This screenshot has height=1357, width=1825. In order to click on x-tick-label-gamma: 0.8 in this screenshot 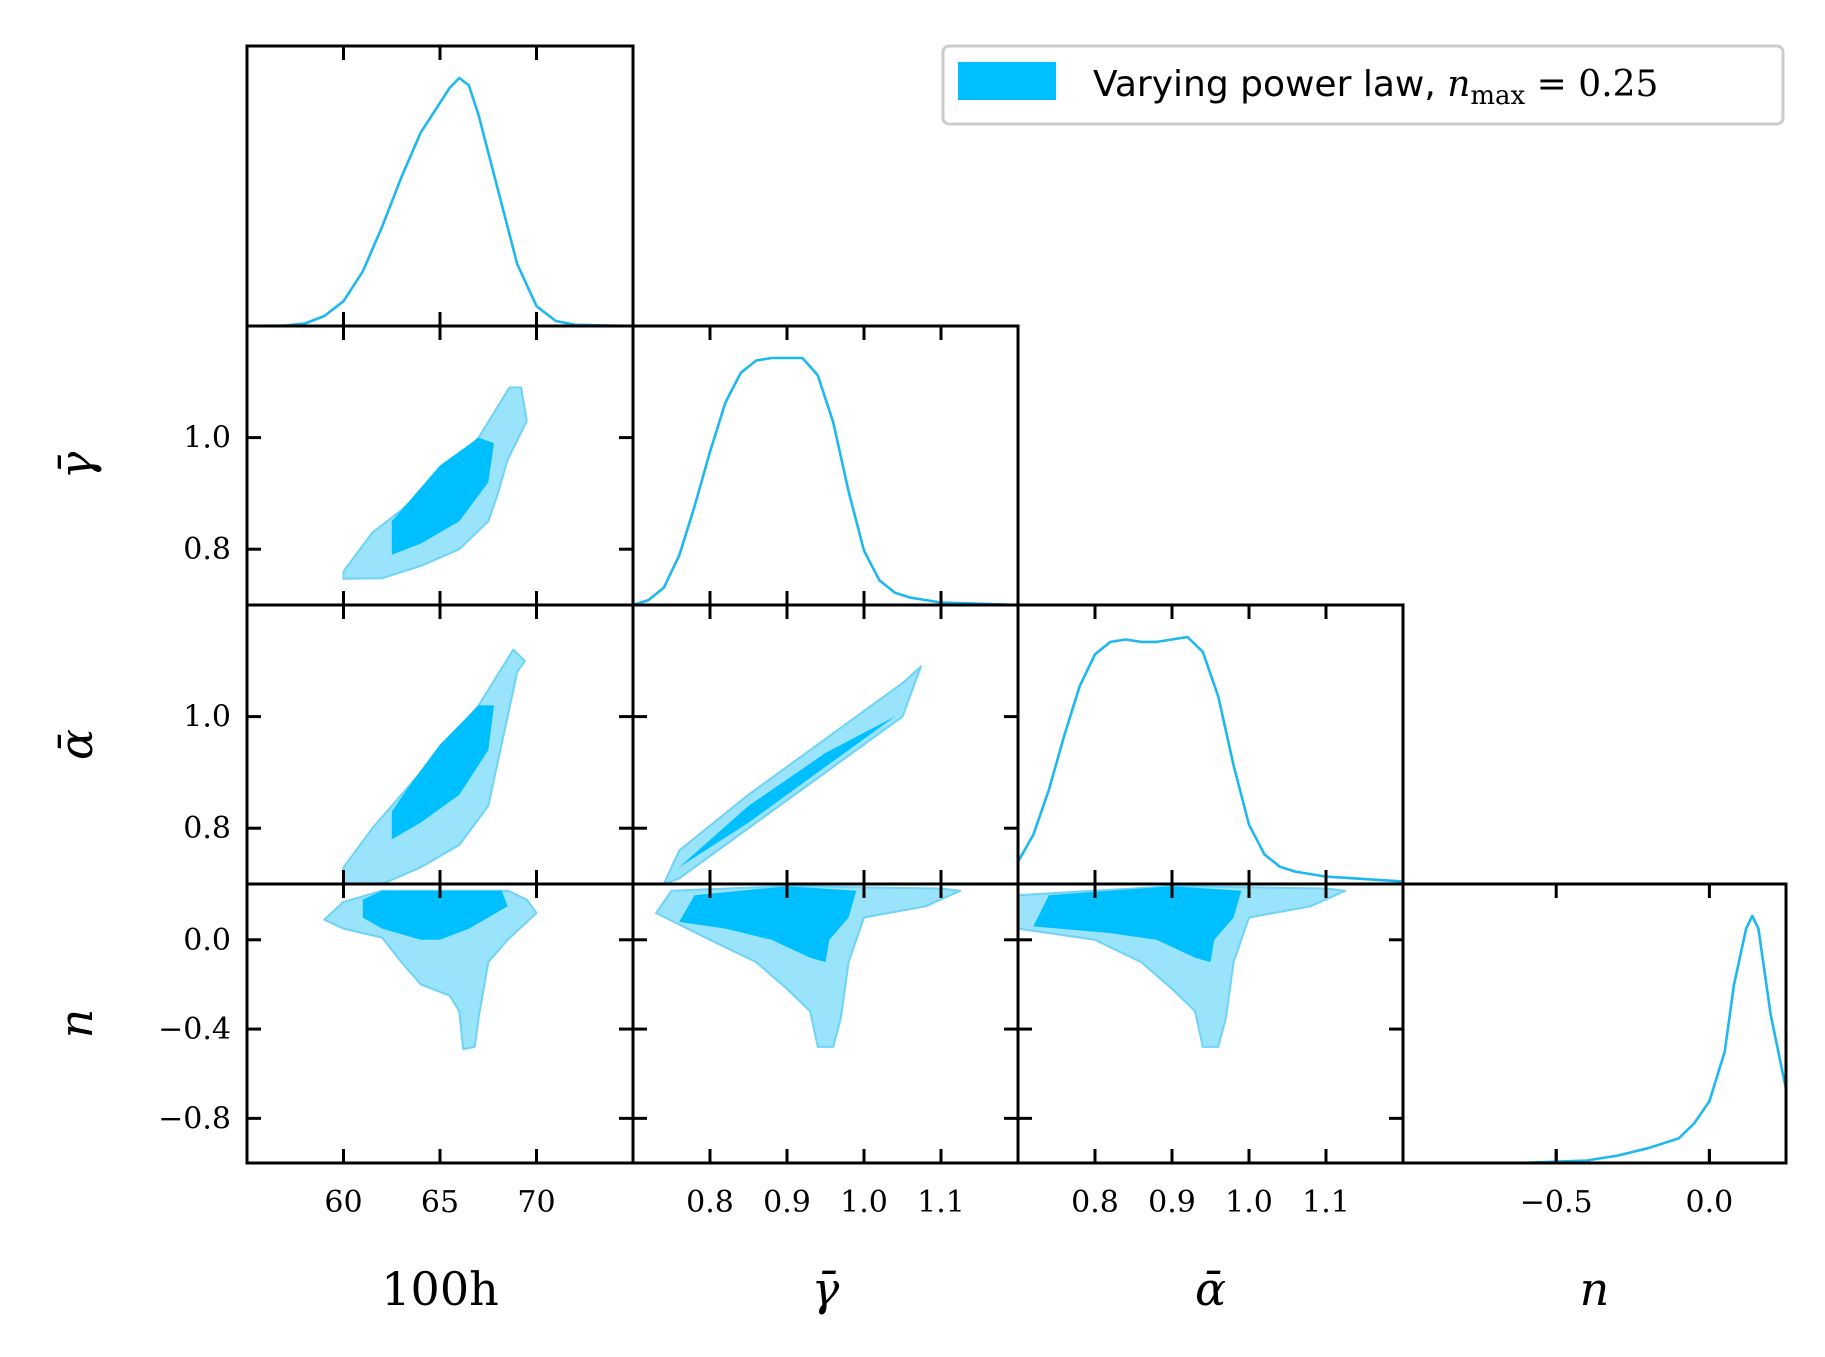, I will do `click(710, 1202)`.